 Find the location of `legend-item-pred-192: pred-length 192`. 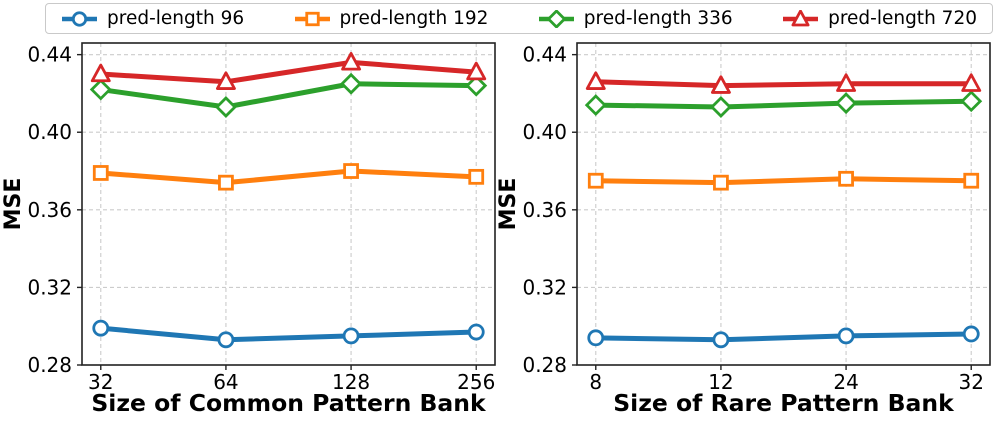

legend-item-pred-192: pred-length 192 is located at coordinates (391, 18).